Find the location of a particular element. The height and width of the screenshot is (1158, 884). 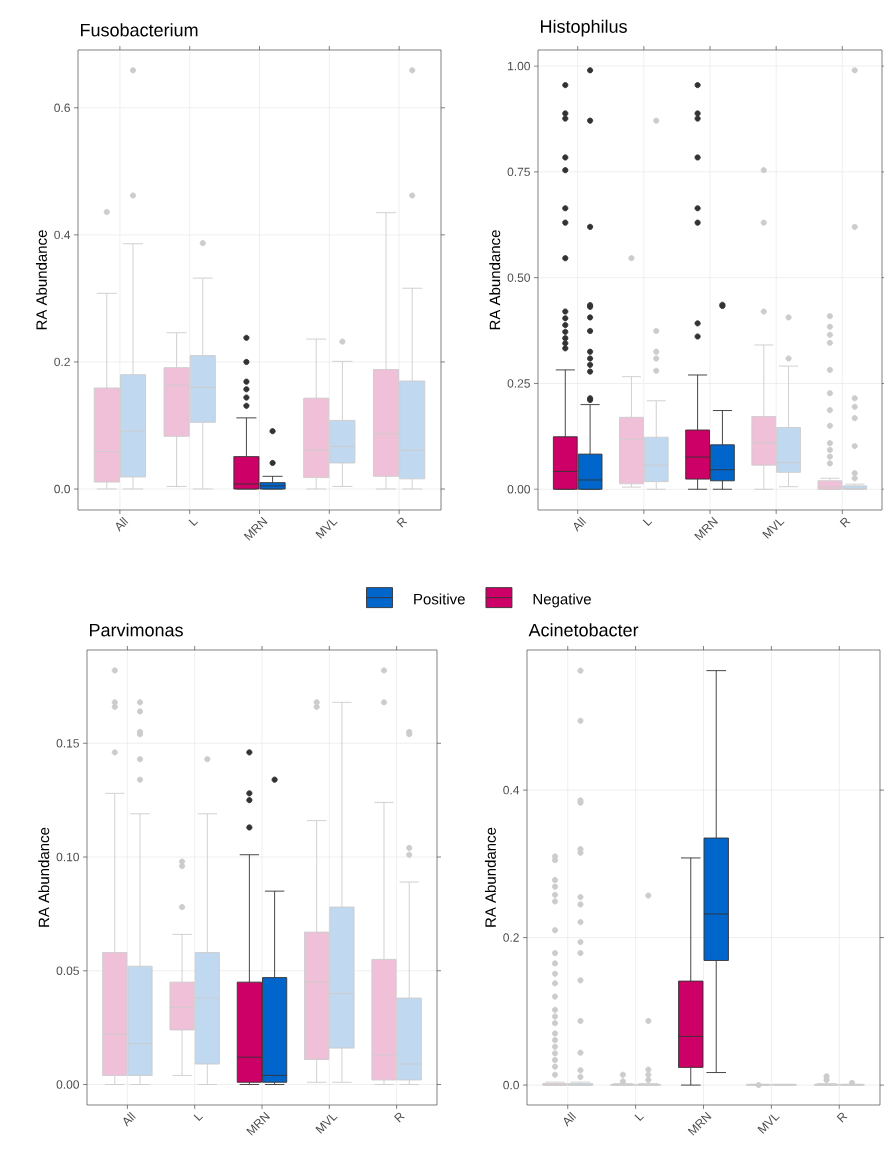

chart-title: Fusobacterium is located at coordinates (139, 30).